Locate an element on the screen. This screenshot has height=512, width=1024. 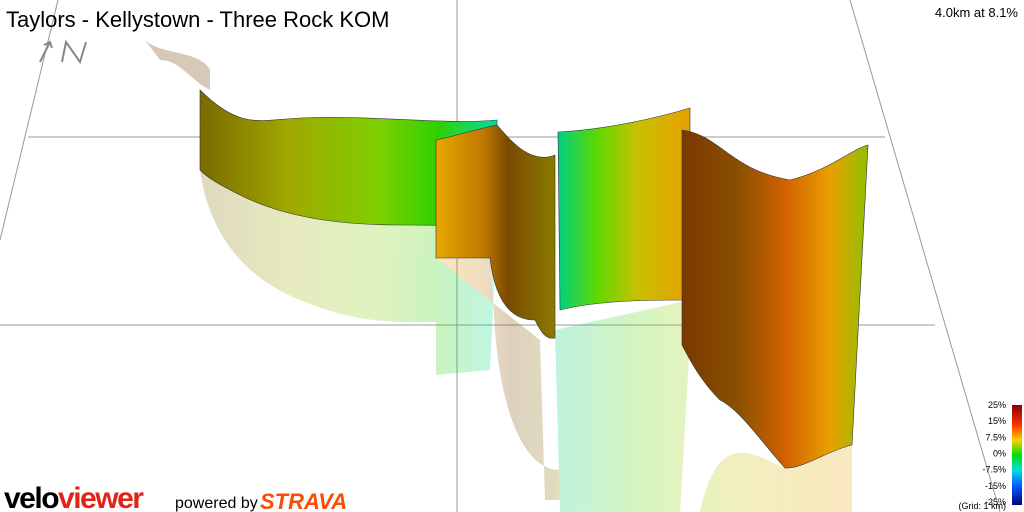
legend-label: 7.5% is located at coordinates (995, 437).